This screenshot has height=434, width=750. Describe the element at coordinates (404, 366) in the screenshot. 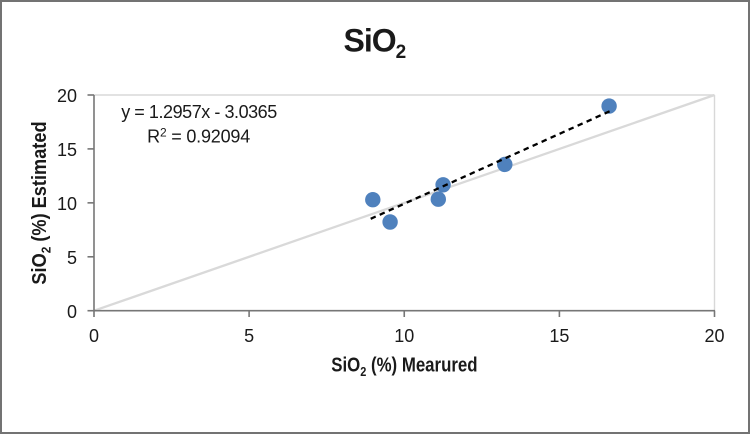

I see `svg-text: SiO2 (%) Mearured` at that location.